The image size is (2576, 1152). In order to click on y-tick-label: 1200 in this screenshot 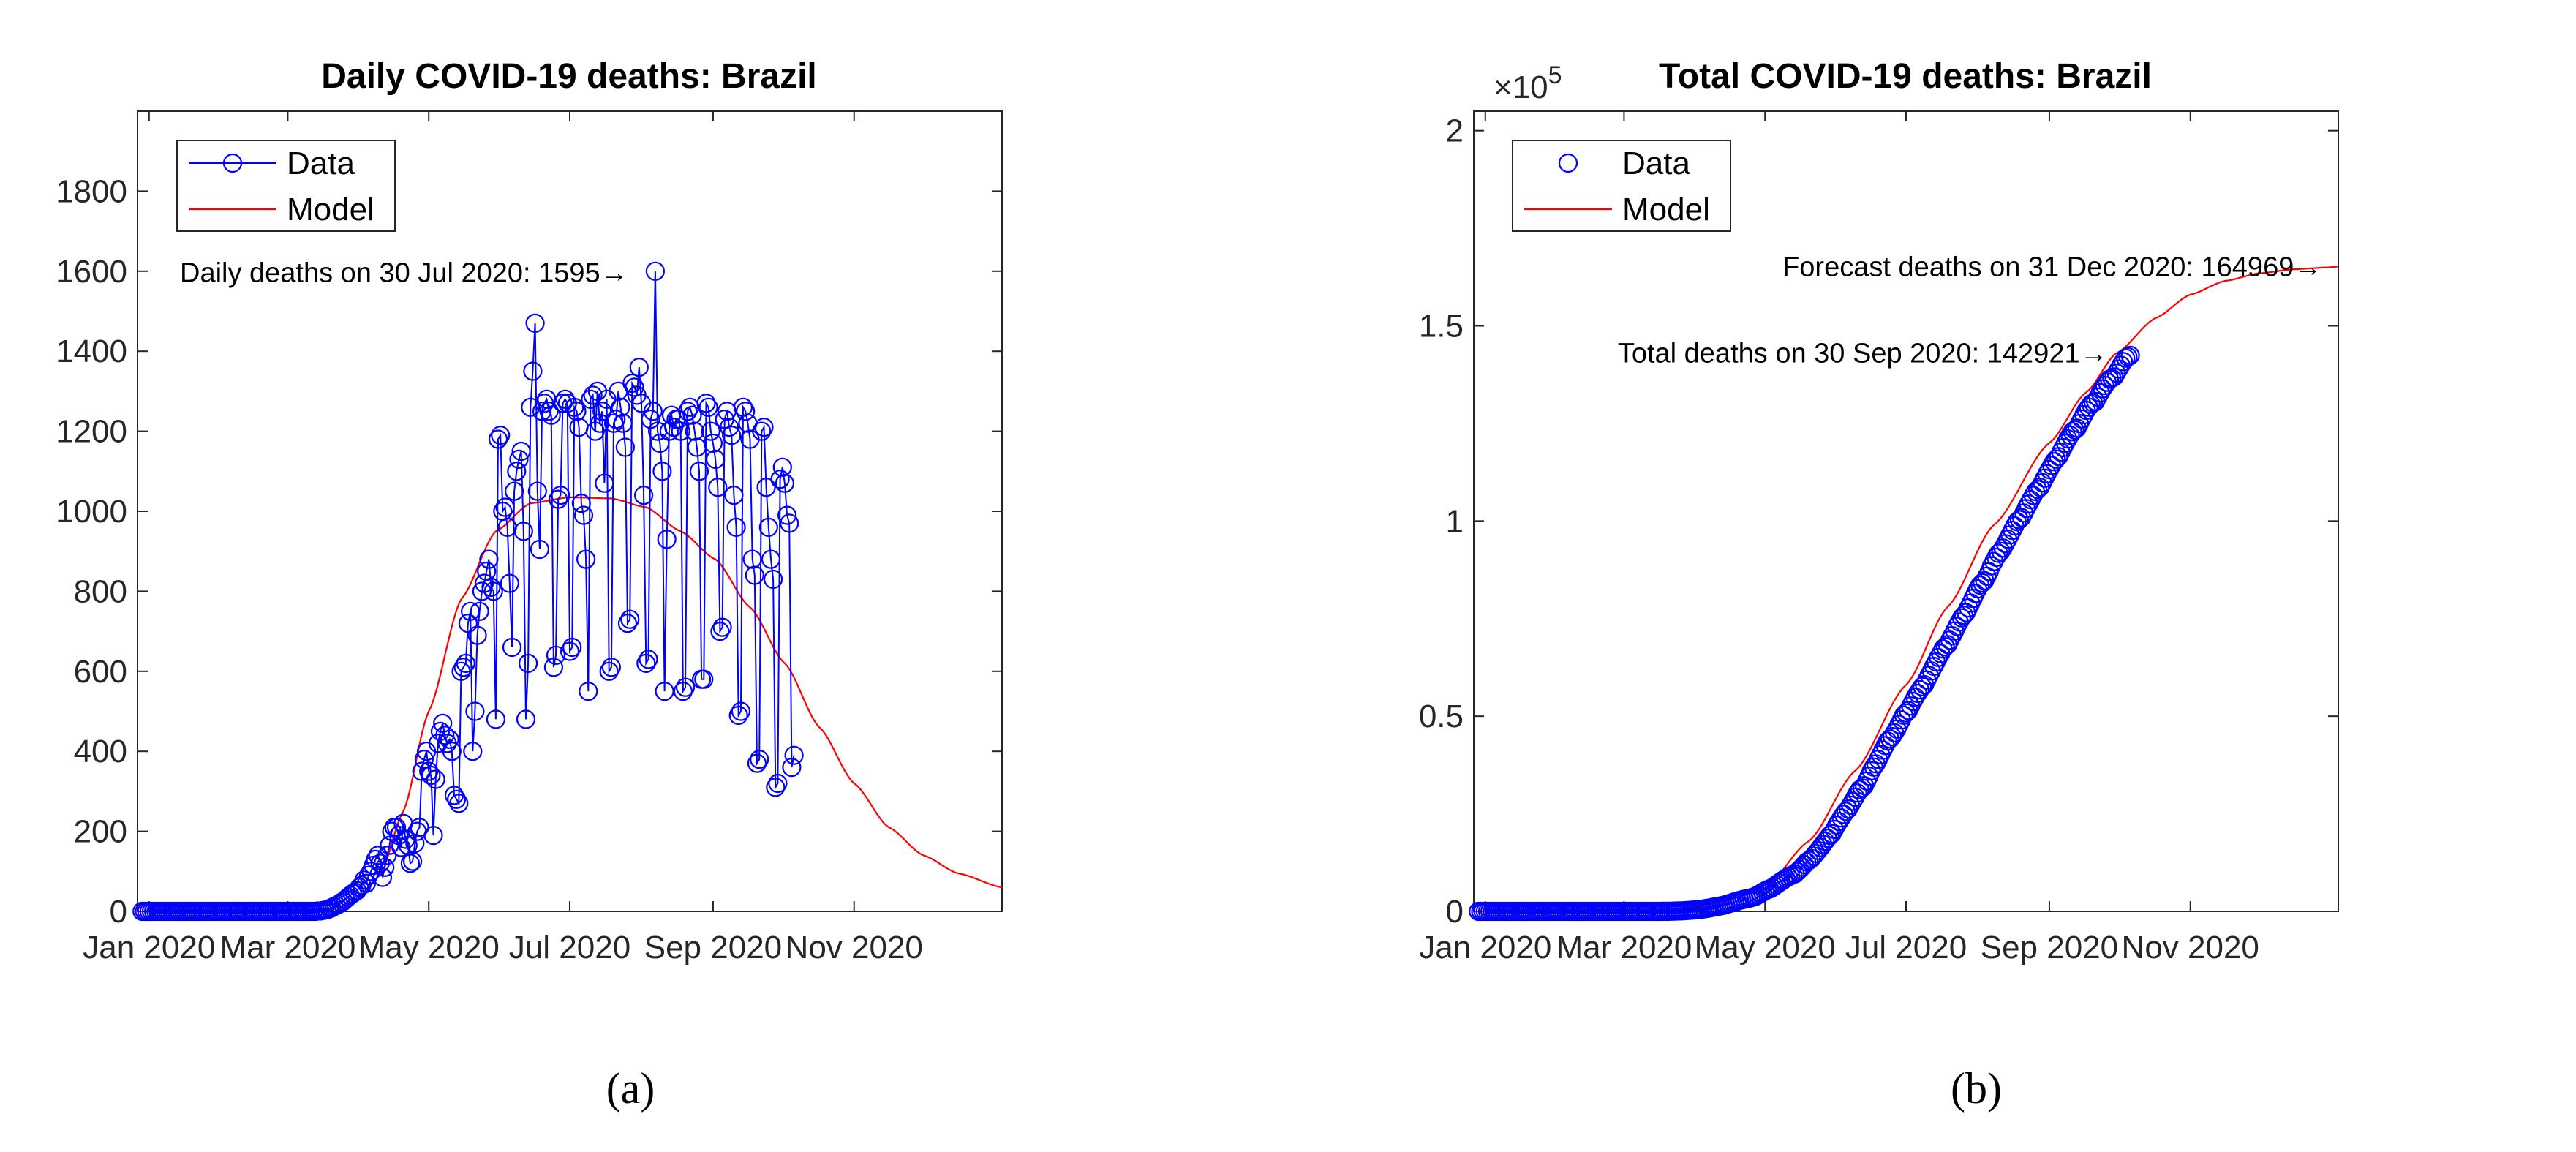, I will do `click(91, 432)`.